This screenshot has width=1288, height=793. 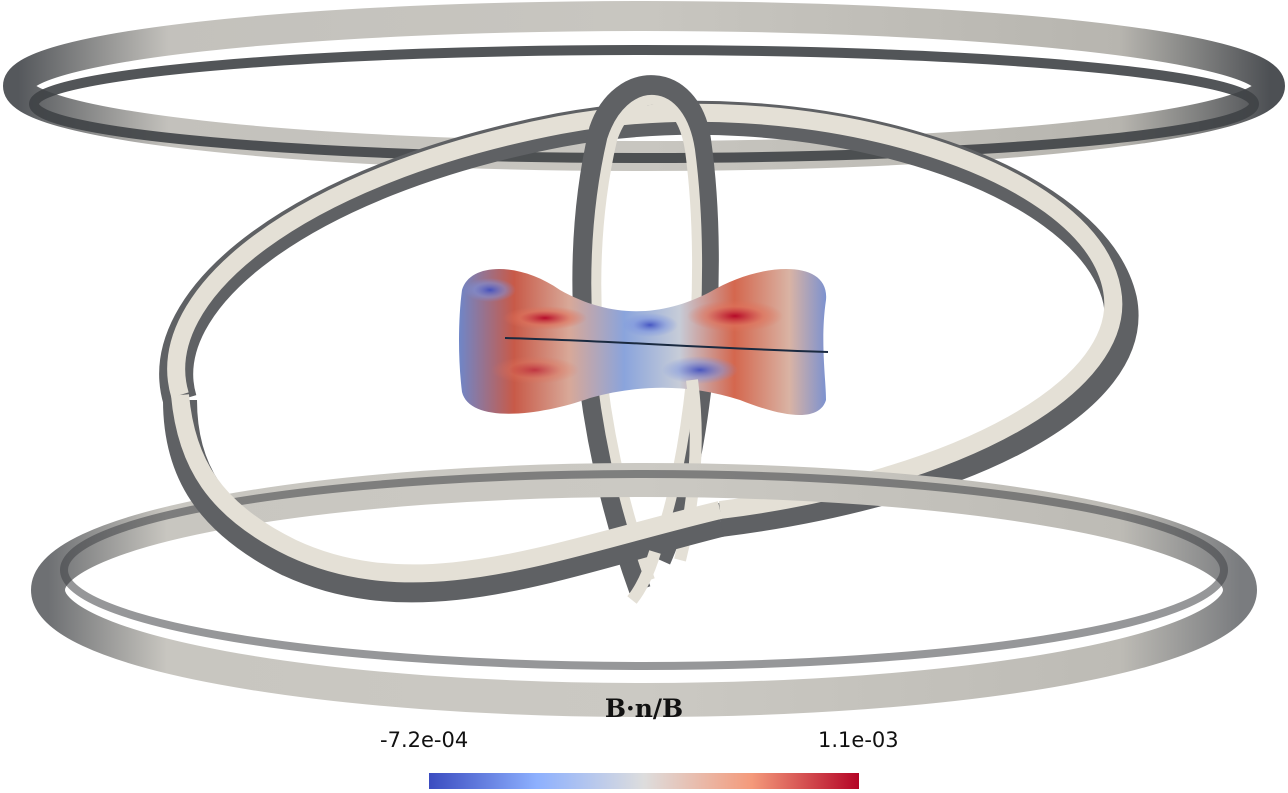 I want to click on colorbar-min-label: -7.2e-04, so click(x=424, y=740).